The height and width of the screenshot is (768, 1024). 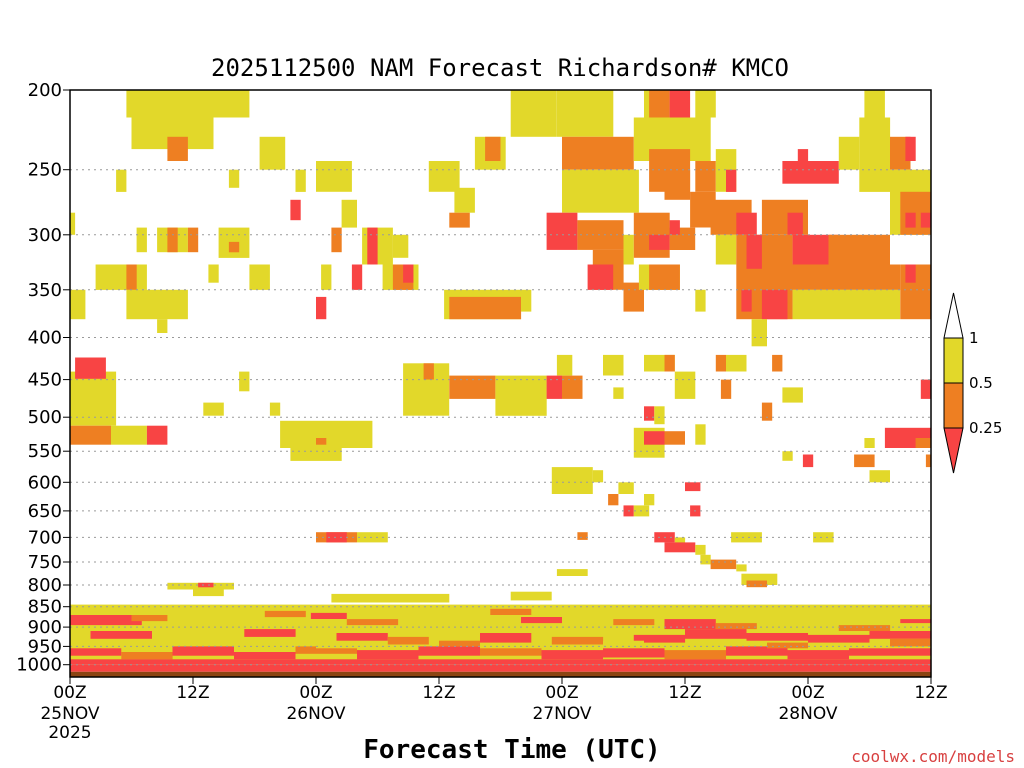 What do you see at coordinates (45, 290) in the screenshot?
I see `y-tick-label: 350` at bounding box center [45, 290].